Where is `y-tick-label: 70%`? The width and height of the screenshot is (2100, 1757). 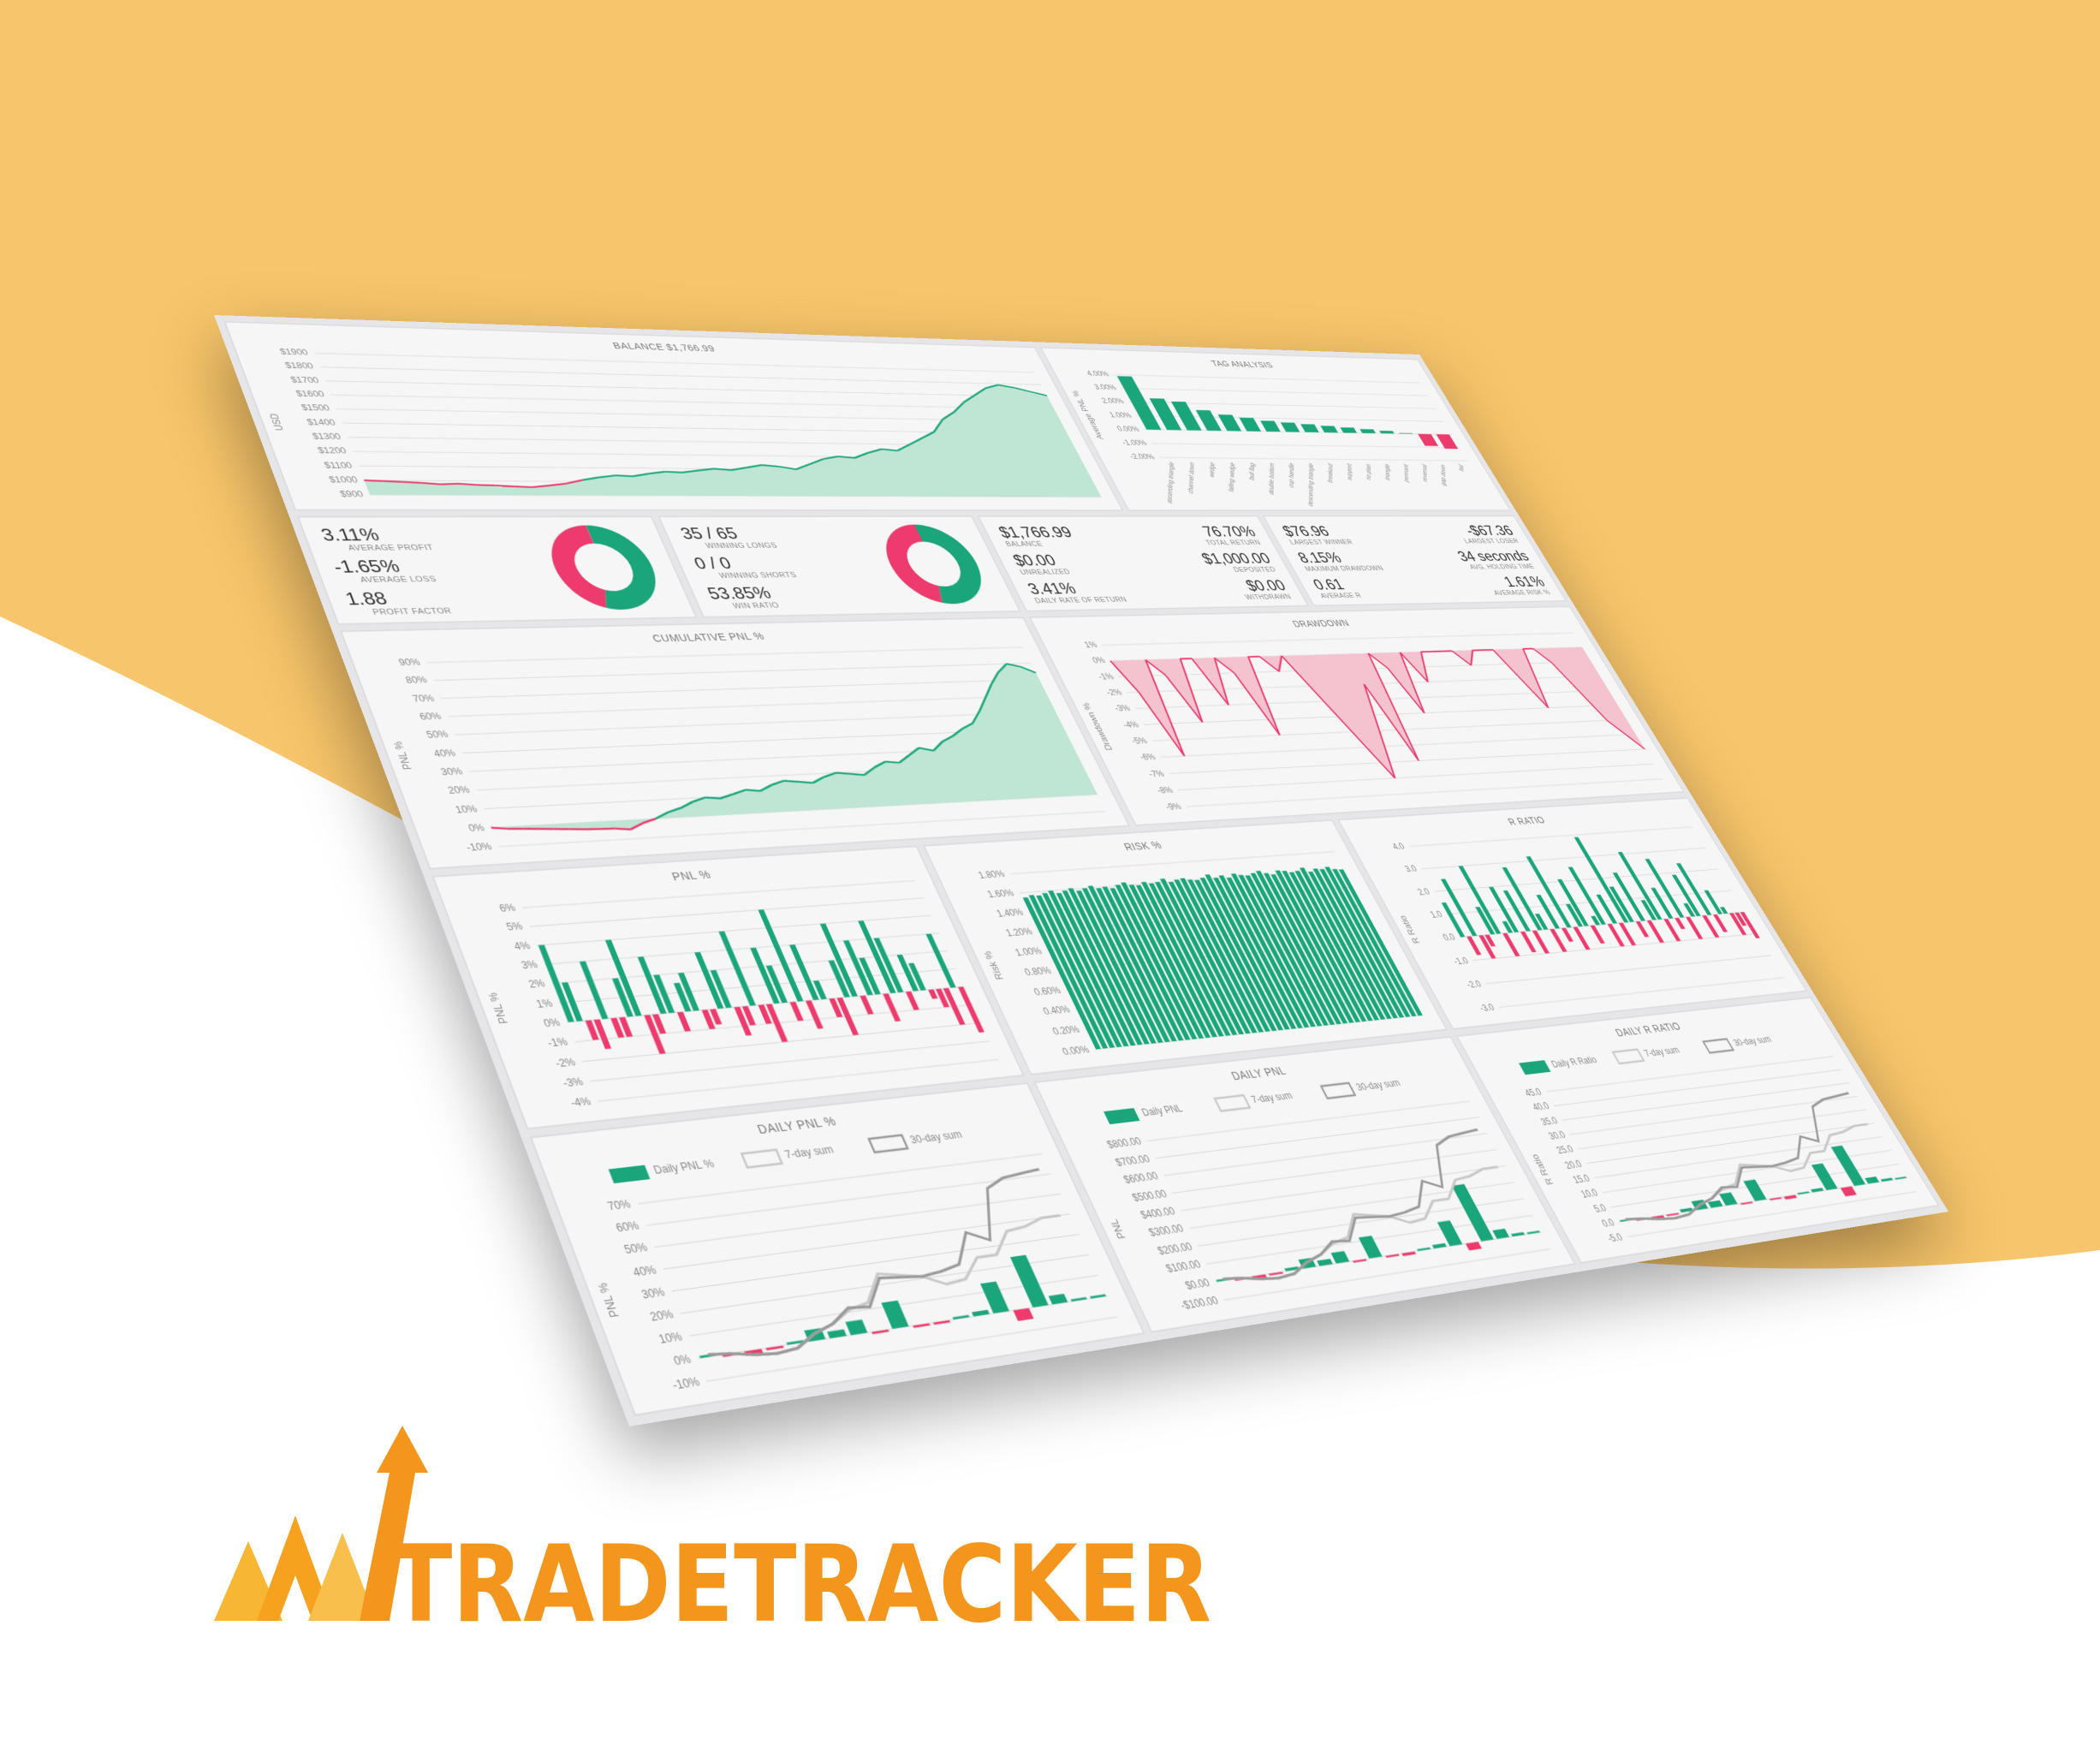 y-tick-label: 70% is located at coordinates (620, 1206).